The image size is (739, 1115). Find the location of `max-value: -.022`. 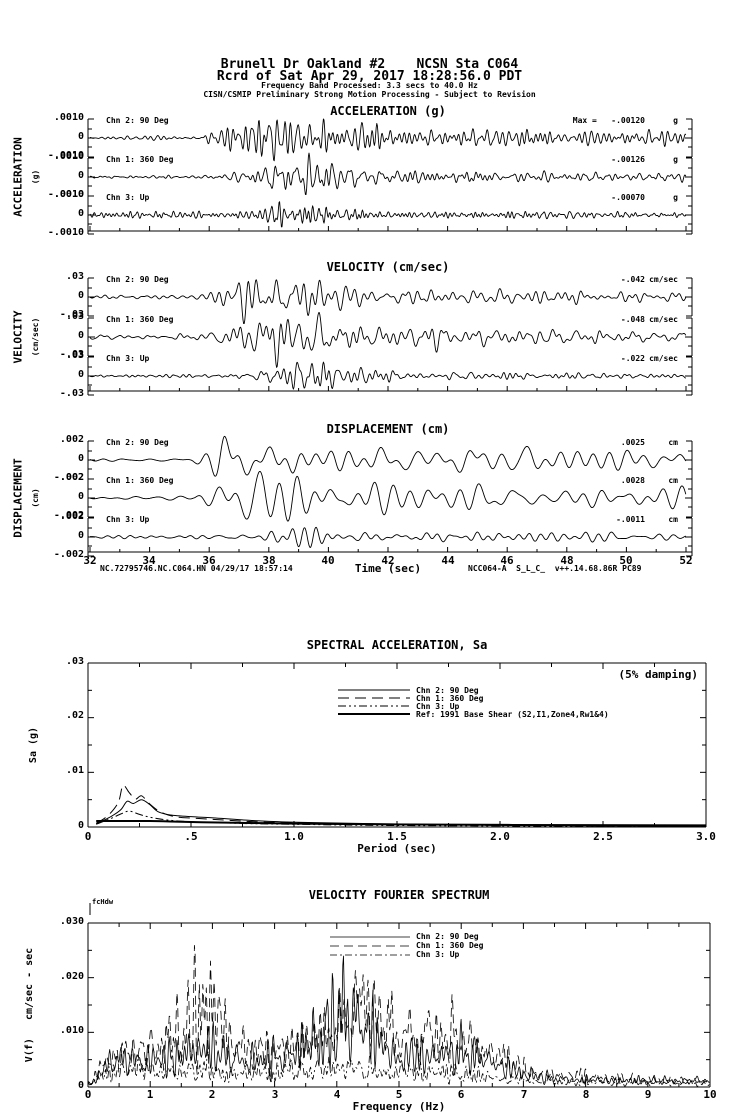

max-value: -.022 is located at coordinates (632, 358).